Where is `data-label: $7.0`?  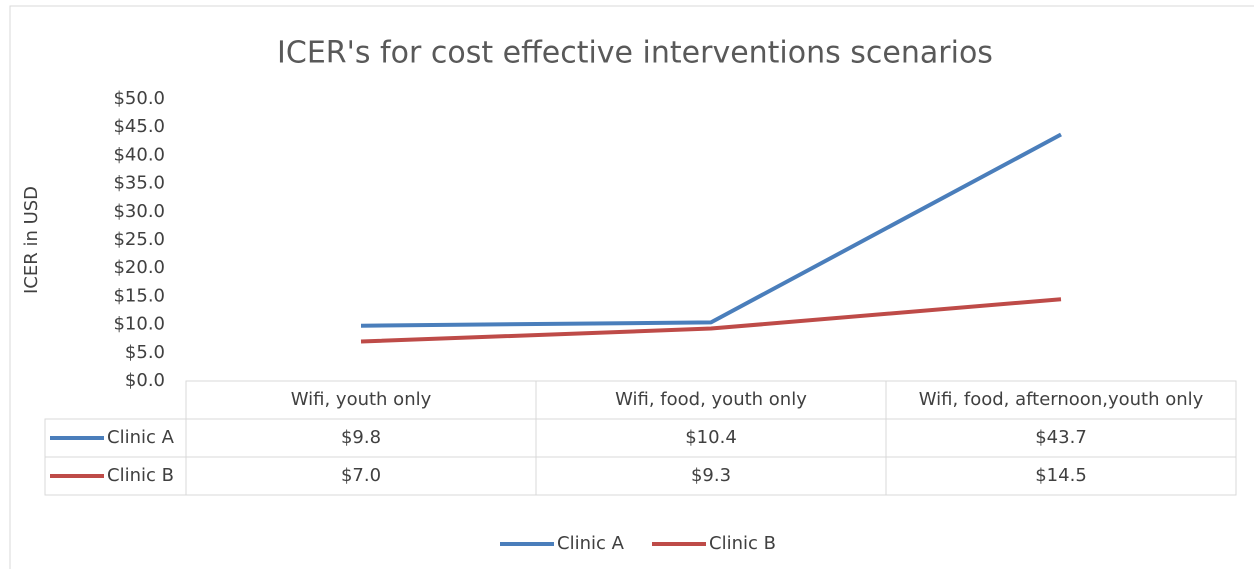
data-label: $7.0 is located at coordinates (361, 475).